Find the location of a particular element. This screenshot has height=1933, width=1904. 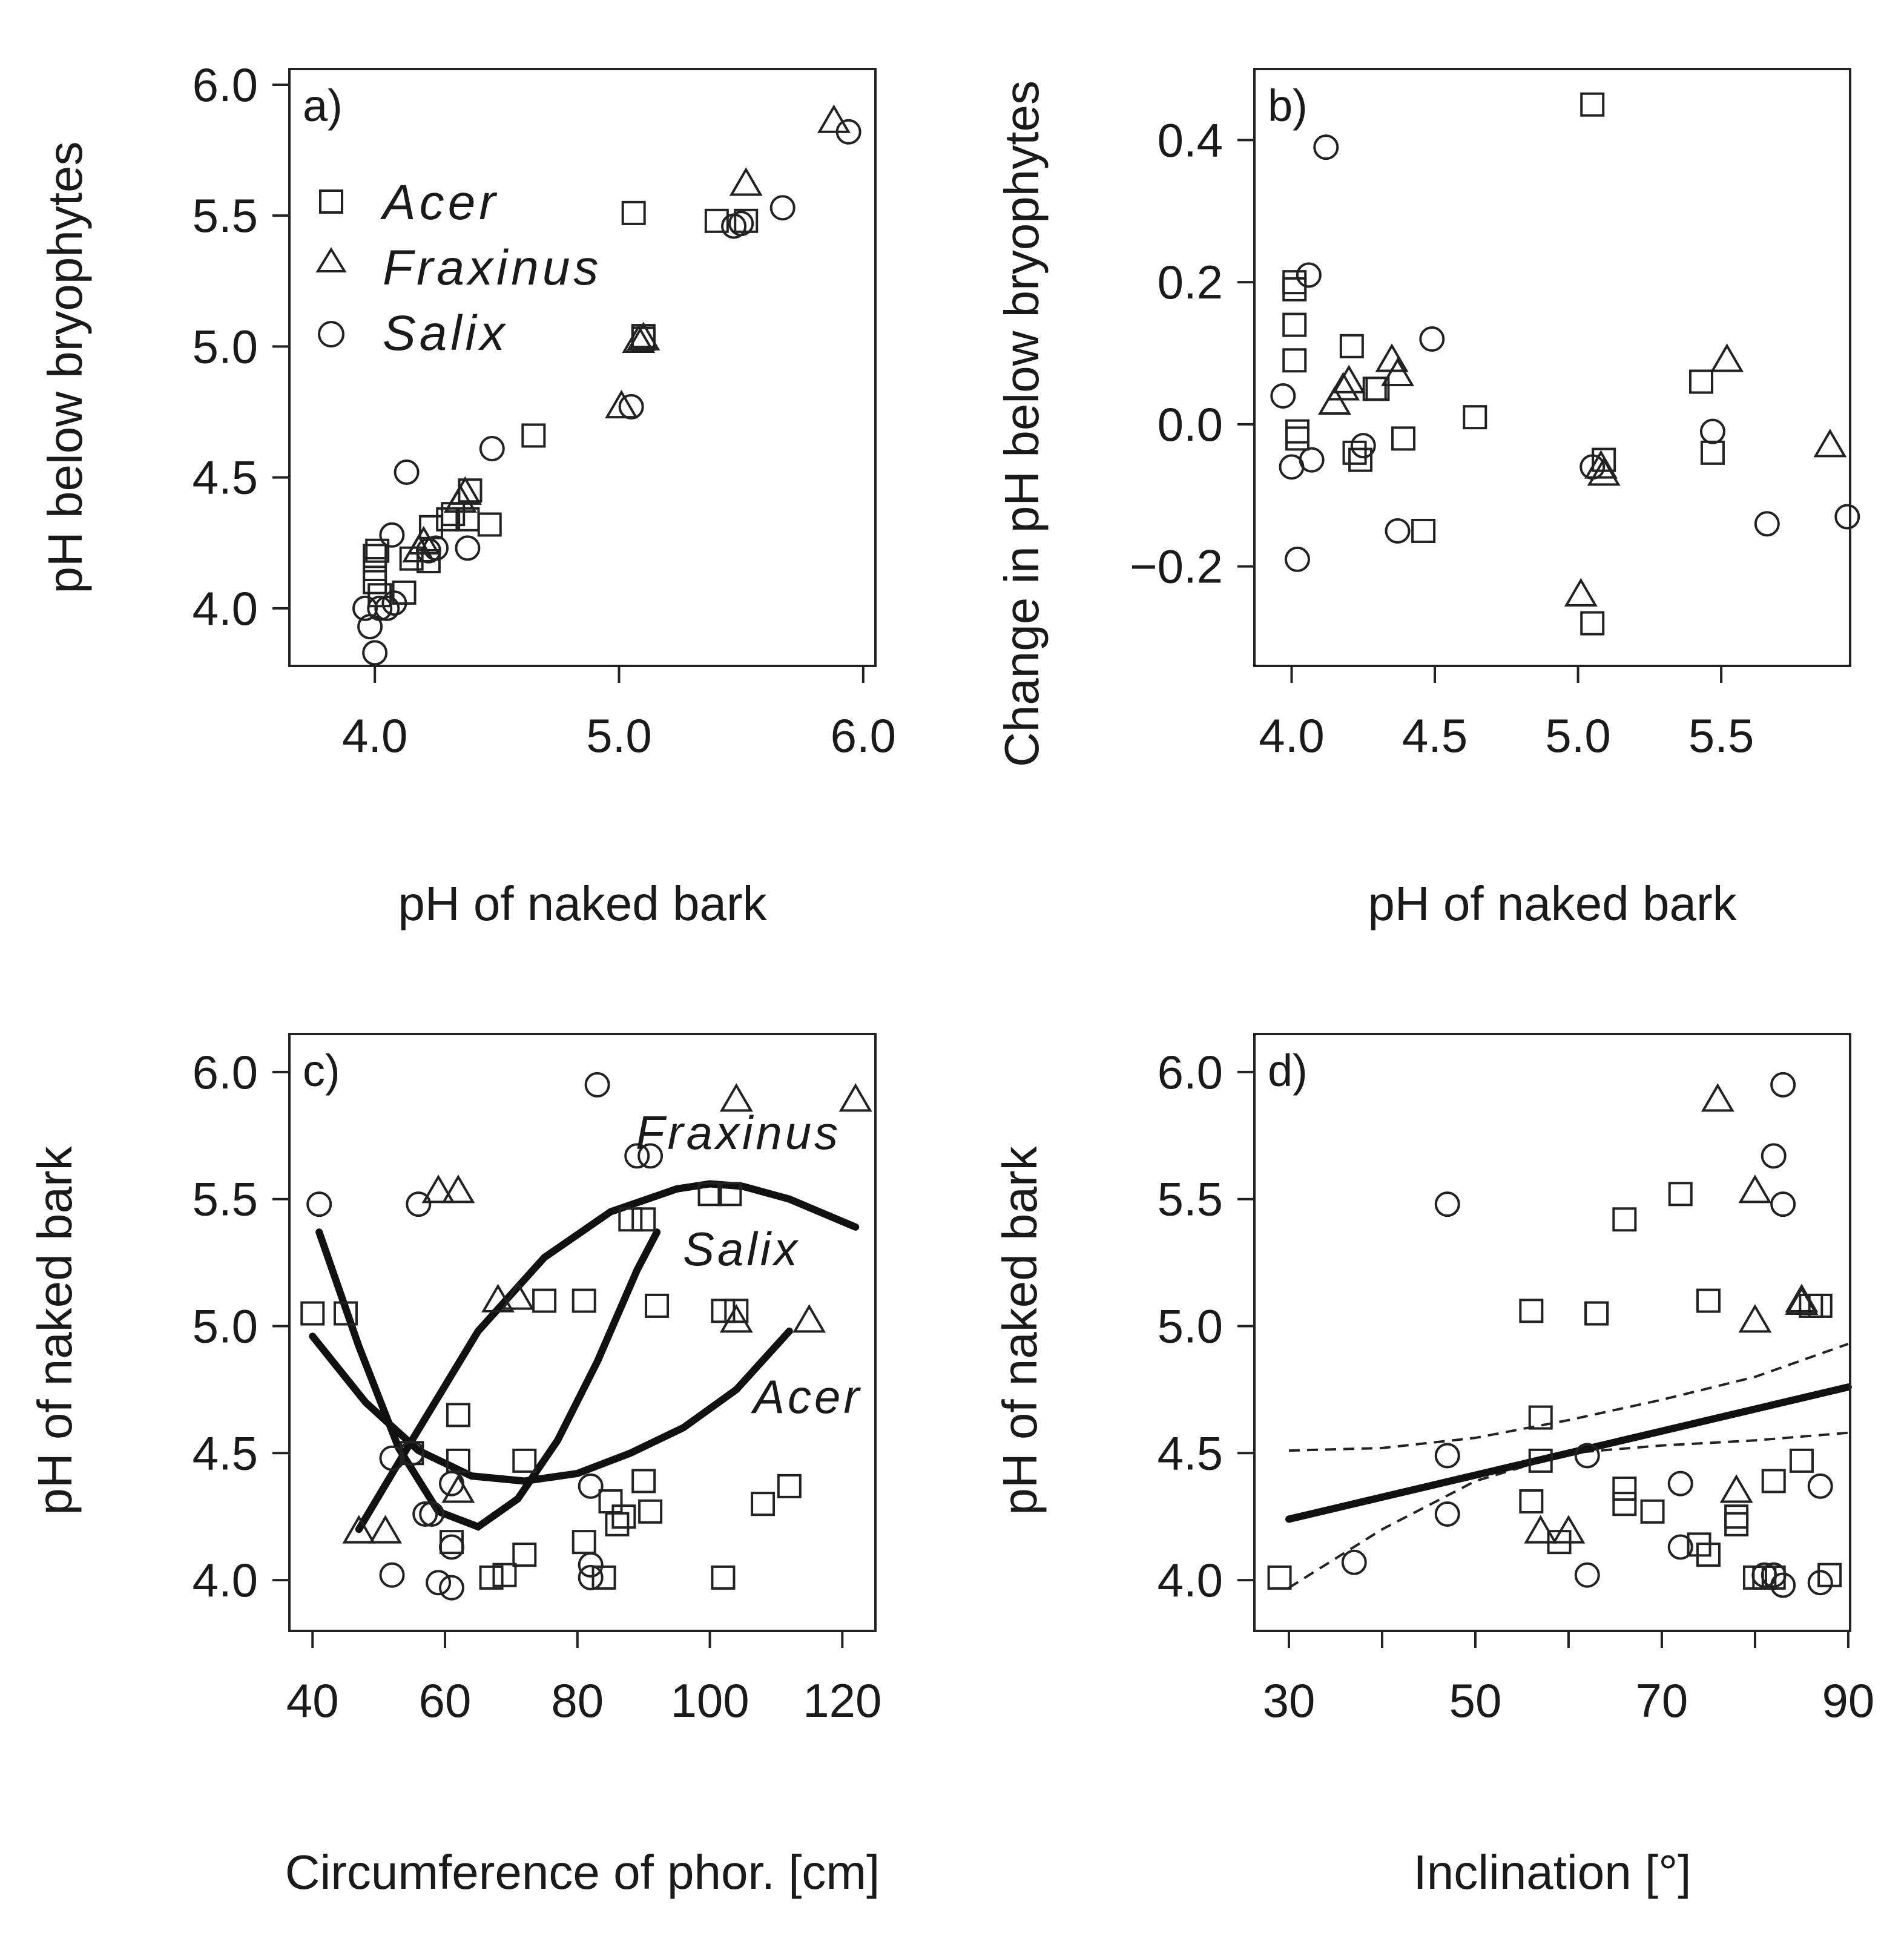

panel-c-fit-curves is located at coordinates (584, 1356).